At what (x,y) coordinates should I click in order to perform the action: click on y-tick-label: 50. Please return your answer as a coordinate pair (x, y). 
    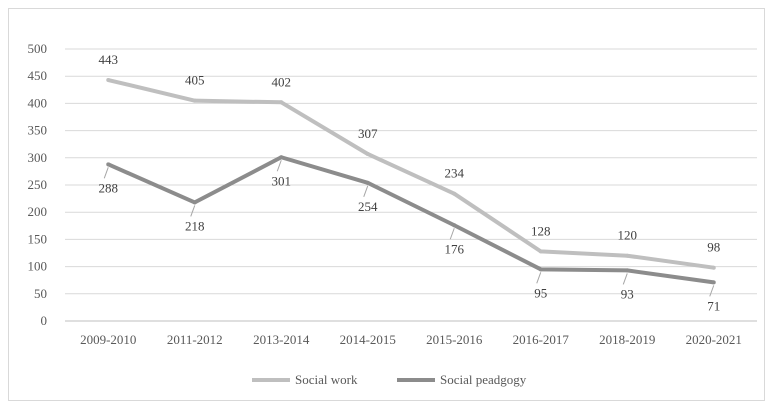
    Looking at the image, I should click on (40, 293).